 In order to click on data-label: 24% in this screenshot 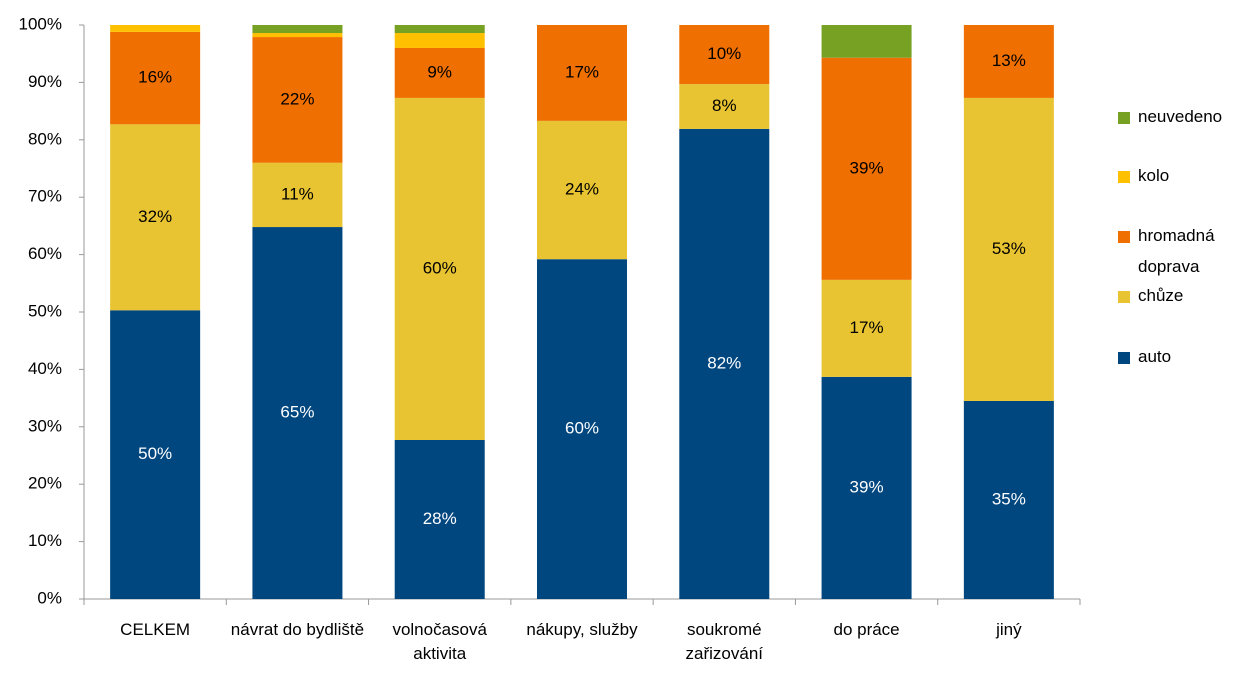, I will do `click(582, 189)`.